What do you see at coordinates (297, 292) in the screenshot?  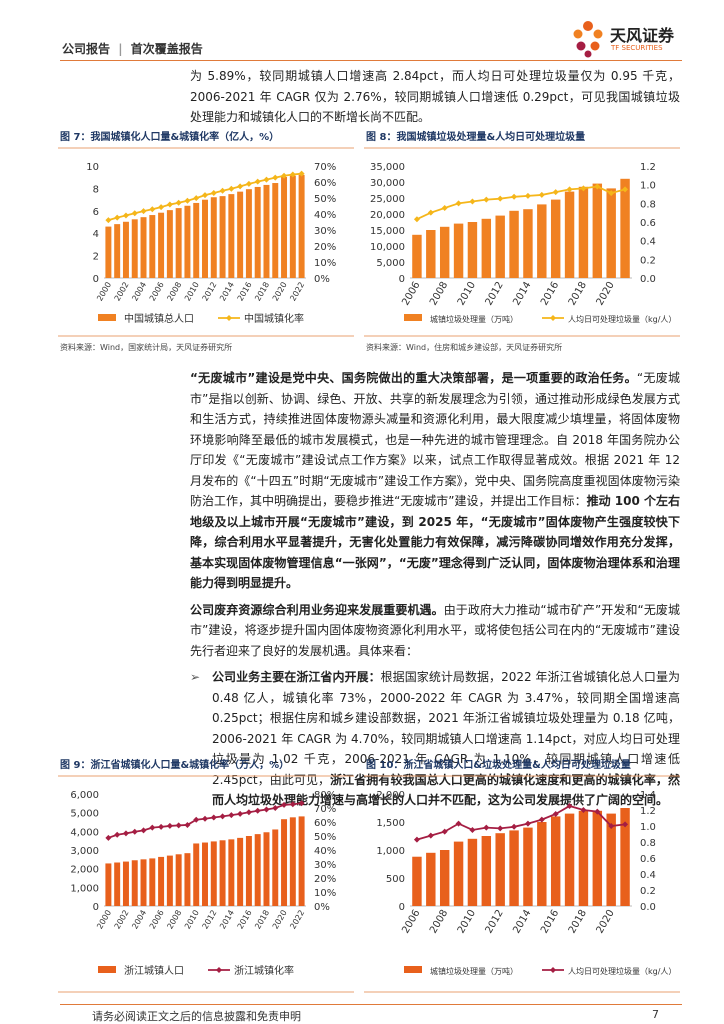 I see `x-tick-label: 2022` at bounding box center [297, 292].